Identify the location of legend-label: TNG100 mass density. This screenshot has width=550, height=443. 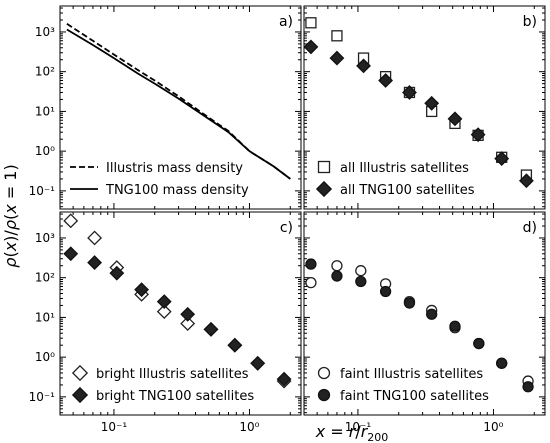
(177, 190).